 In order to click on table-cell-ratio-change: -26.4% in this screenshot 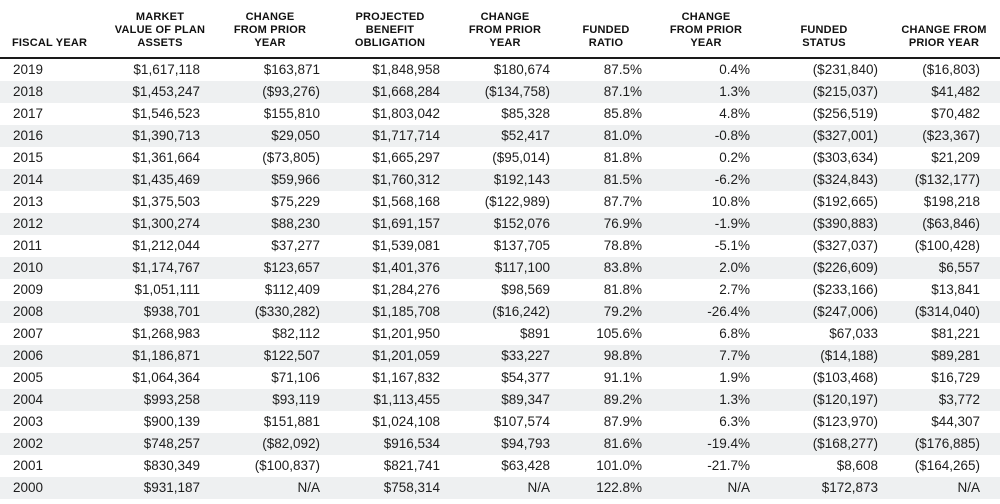, I will do `click(728, 311)`.